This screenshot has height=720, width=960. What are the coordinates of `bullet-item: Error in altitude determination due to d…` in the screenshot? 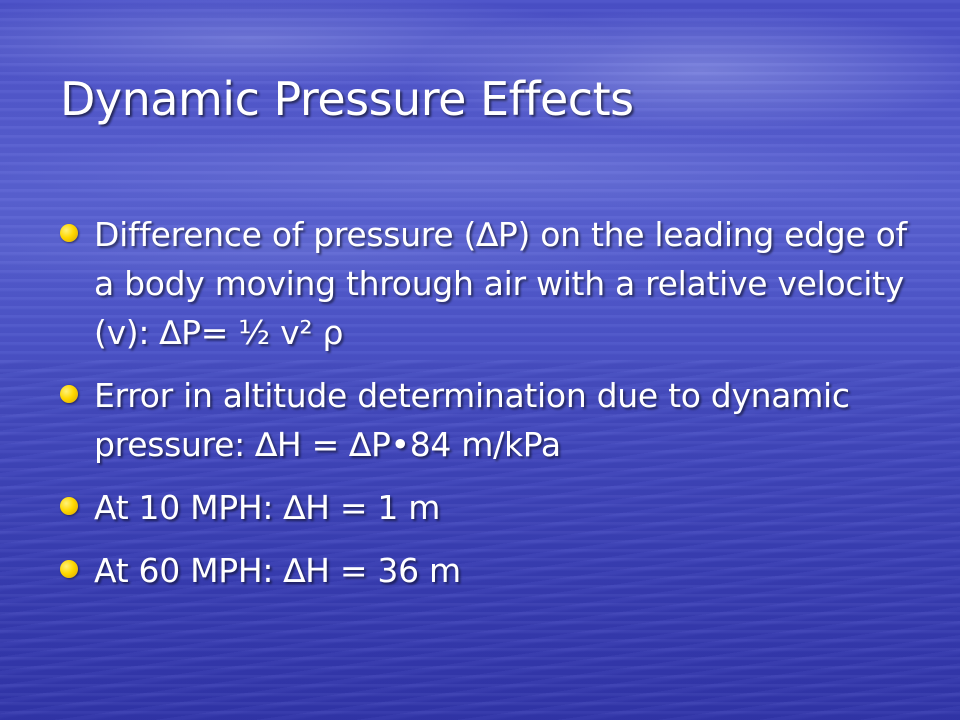 It's located at (490, 420).